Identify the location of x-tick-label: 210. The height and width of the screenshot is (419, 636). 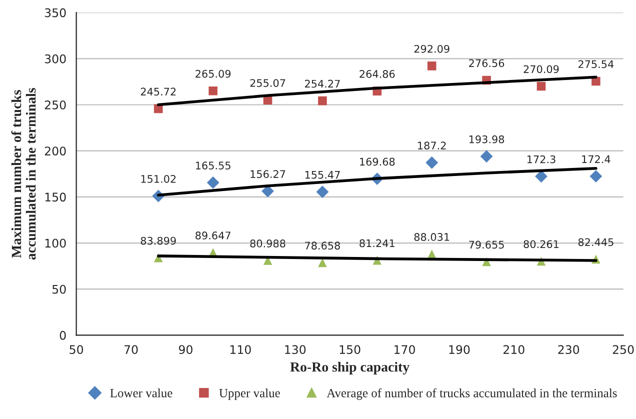
(513, 349).